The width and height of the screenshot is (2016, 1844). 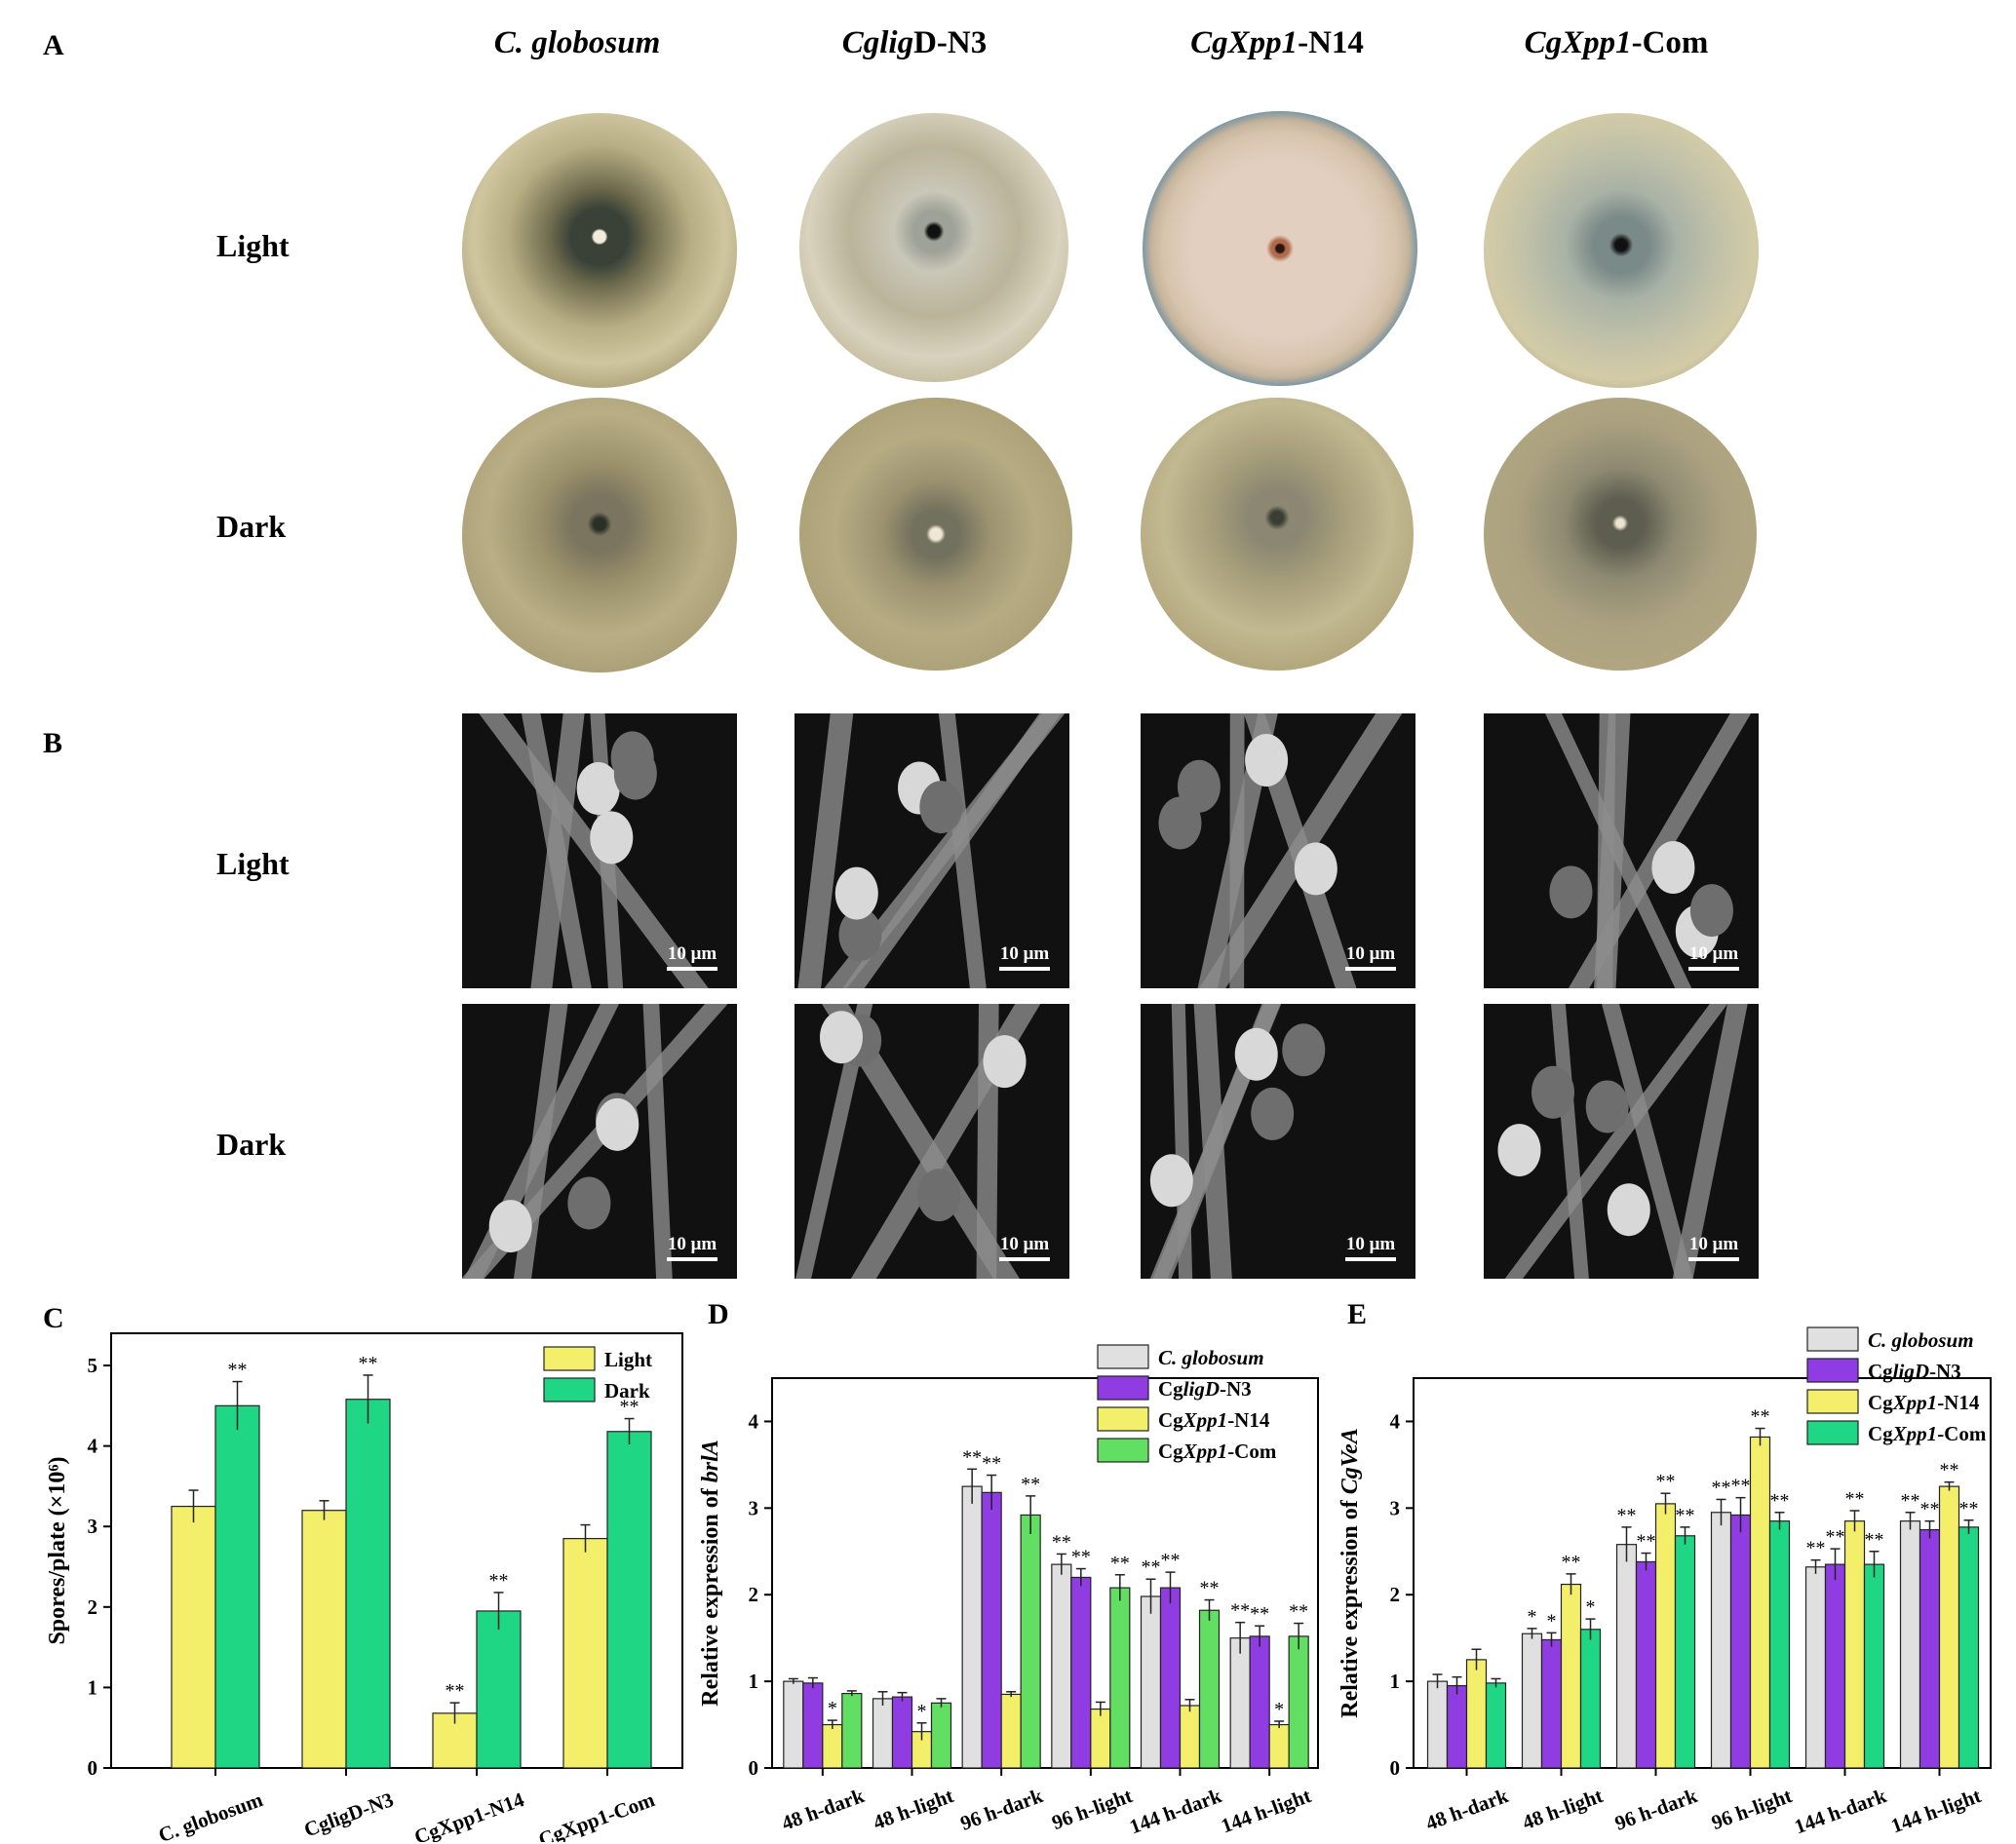 What do you see at coordinates (1277, 43) in the screenshot?
I see `panel-a-column-header: CgXpp1-N14` at bounding box center [1277, 43].